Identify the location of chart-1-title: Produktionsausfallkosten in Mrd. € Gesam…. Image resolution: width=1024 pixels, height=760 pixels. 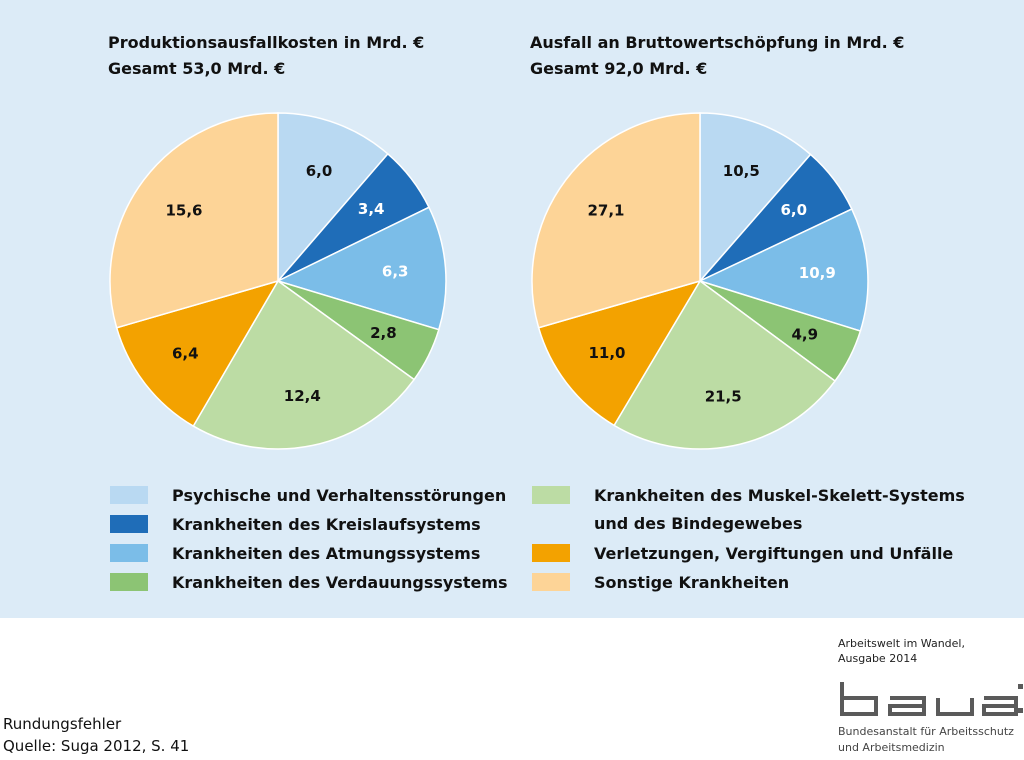
(266, 56).